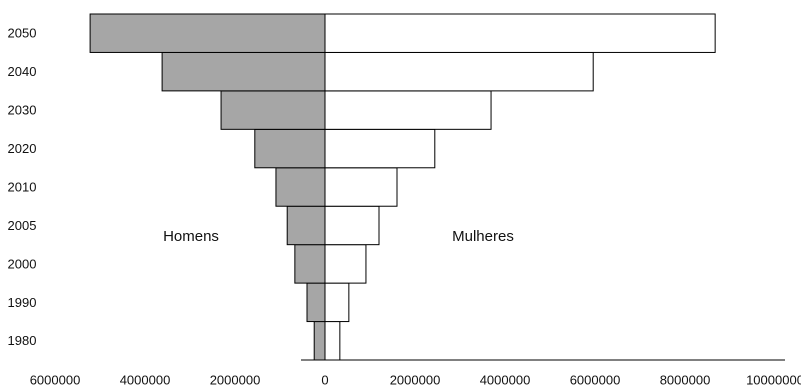 The height and width of the screenshot is (388, 801). I want to click on y-tick-label: 1990, so click(22, 302).